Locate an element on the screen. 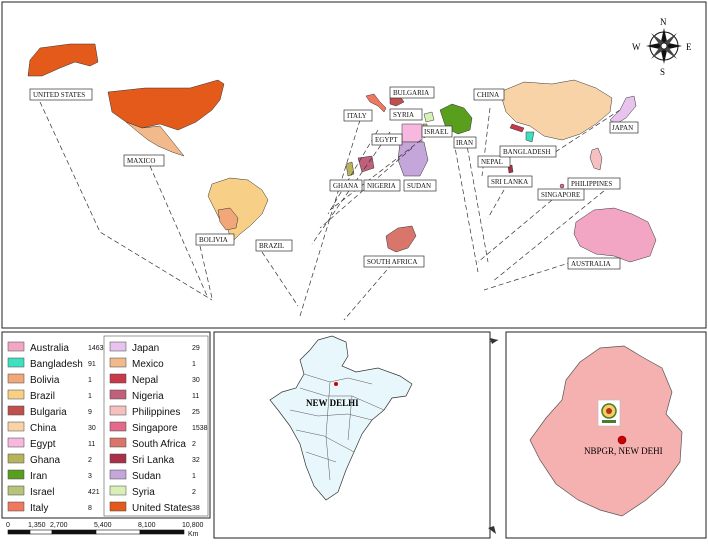 Image resolution: width=708 pixels, height=546 pixels. legend-item: Sri Lanka 32 is located at coordinates (154, 459).